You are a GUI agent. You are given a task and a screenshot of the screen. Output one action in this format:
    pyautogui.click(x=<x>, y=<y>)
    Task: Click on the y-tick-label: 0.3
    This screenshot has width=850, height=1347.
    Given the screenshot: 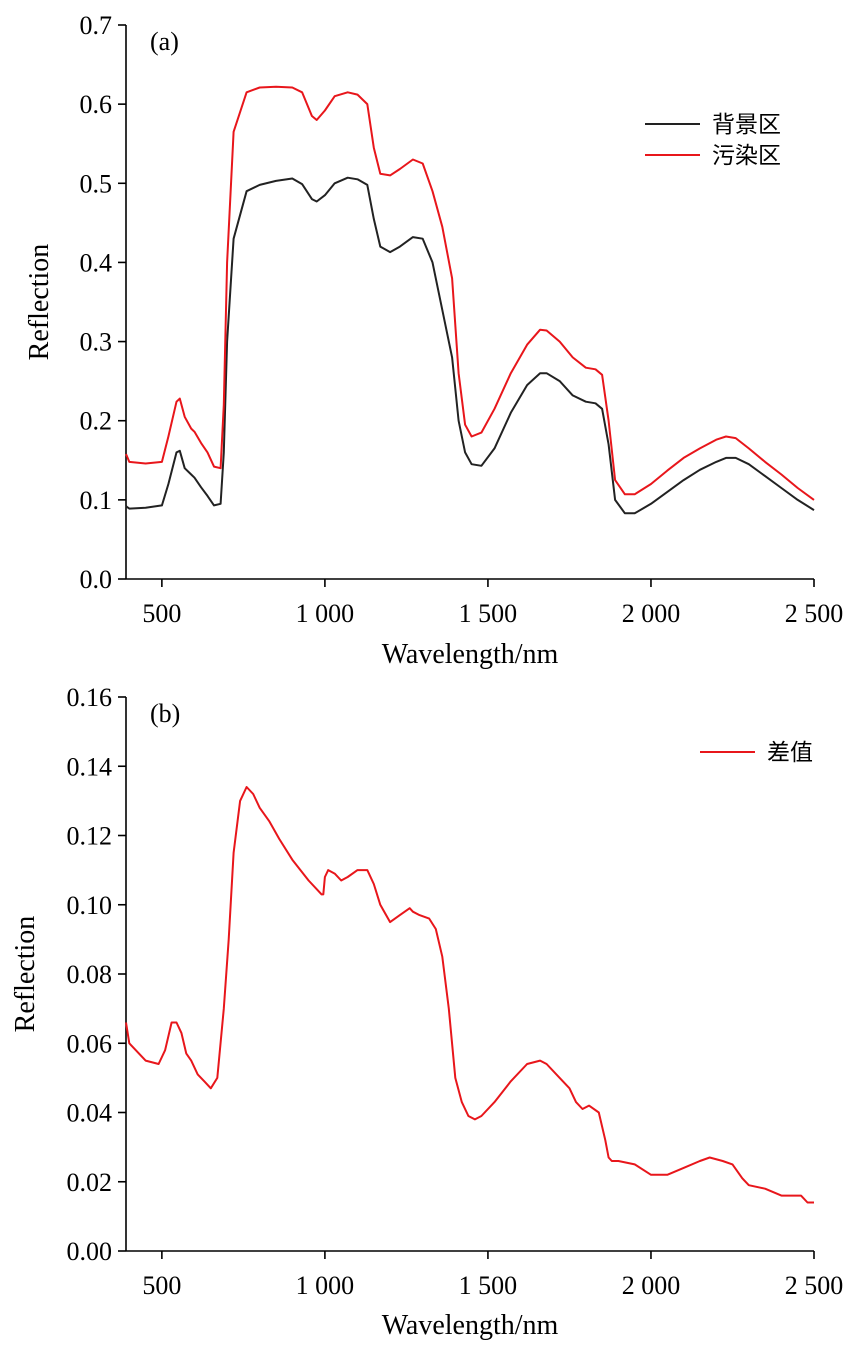 What is the action you would take?
    pyautogui.click(x=96, y=342)
    